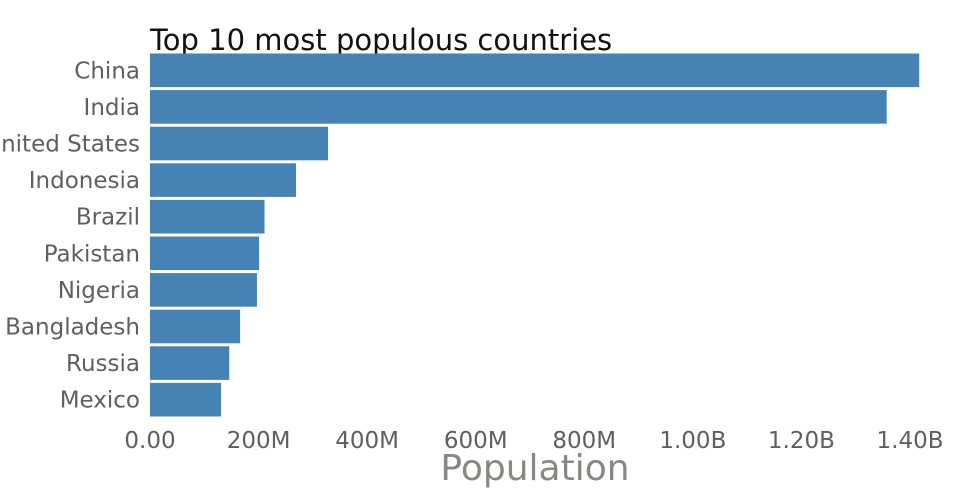 Image resolution: width=960 pixels, height=500 pixels. I want to click on x-tick-label: 1.00B, so click(692, 441).